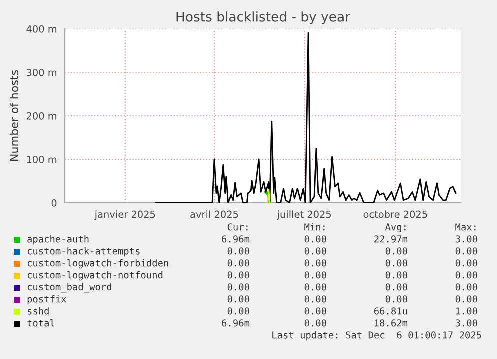 The width and height of the screenshot is (497, 359). Describe the element at coordinates (58, 240) in the screenshot. I see `legend-label: apache-auth` at that location.